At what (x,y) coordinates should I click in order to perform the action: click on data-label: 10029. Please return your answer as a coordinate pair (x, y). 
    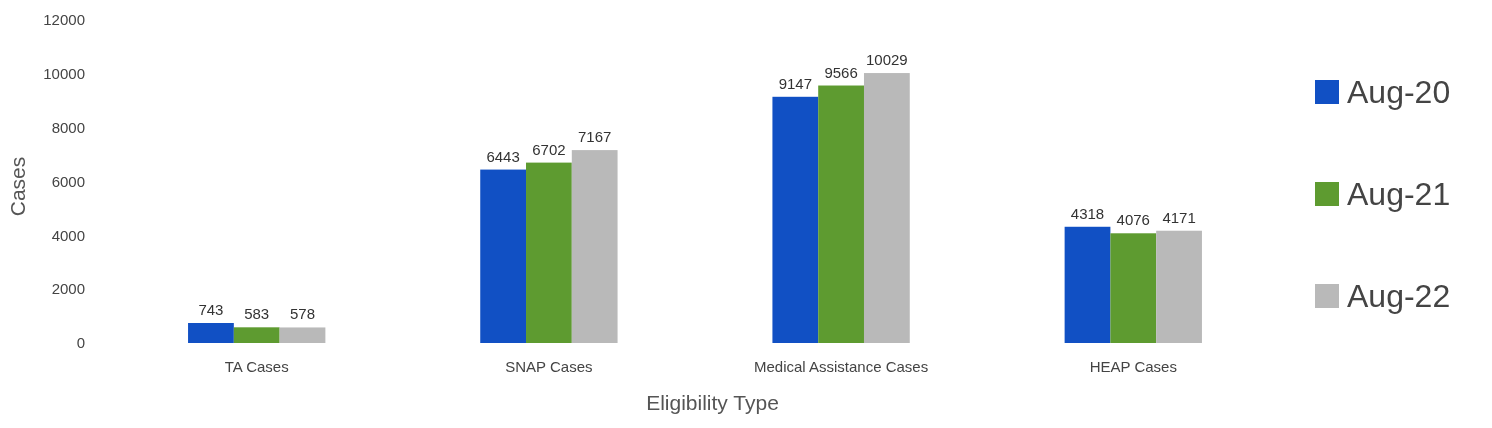
    Looking at the image, I should click on (887, 60).